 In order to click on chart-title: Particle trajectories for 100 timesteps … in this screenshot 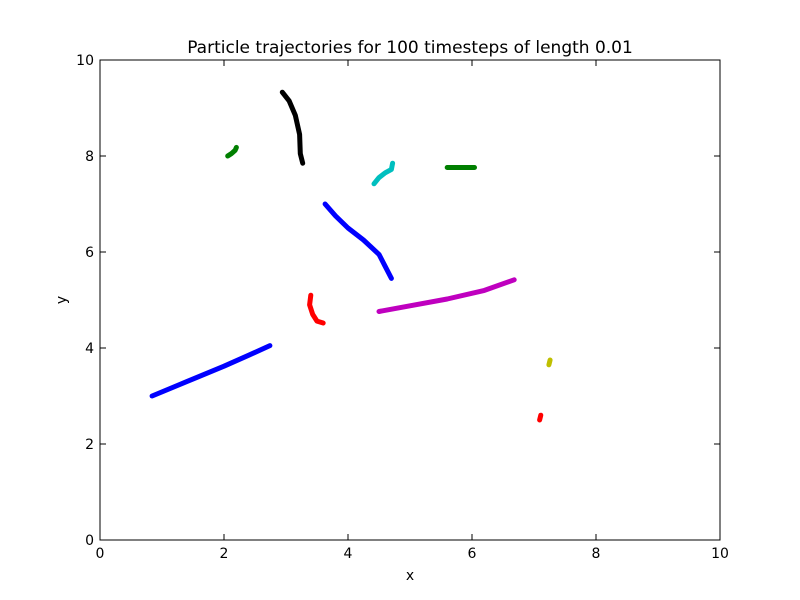, I will do `click(410, 48)`.